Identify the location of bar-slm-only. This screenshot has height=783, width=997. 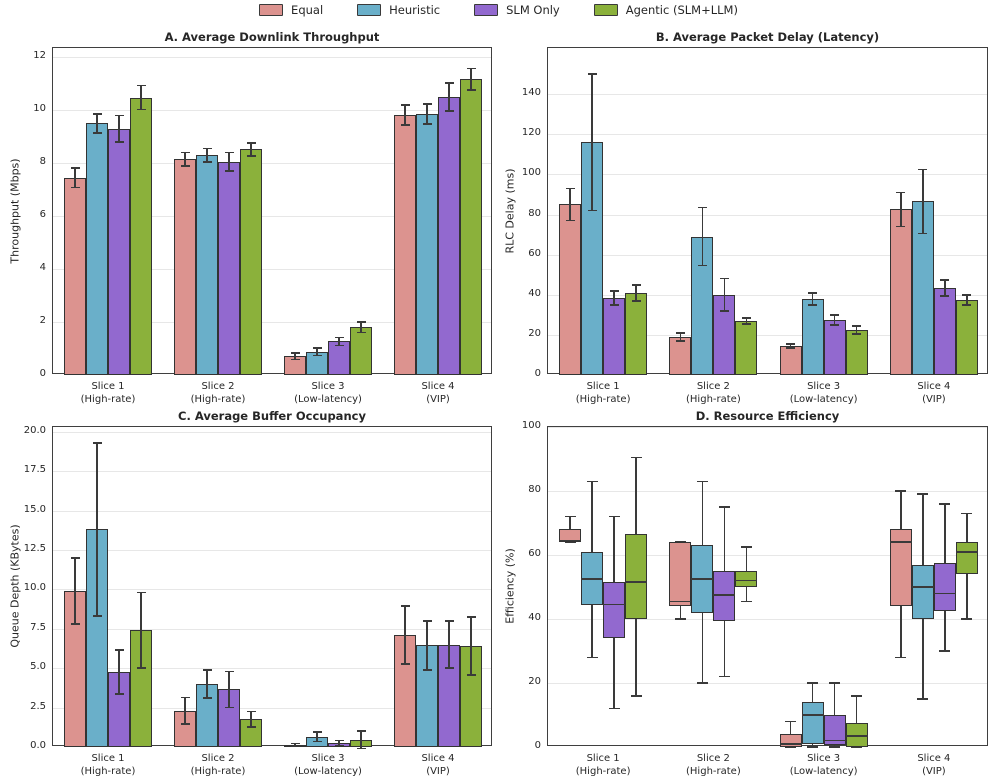
(834, 347).